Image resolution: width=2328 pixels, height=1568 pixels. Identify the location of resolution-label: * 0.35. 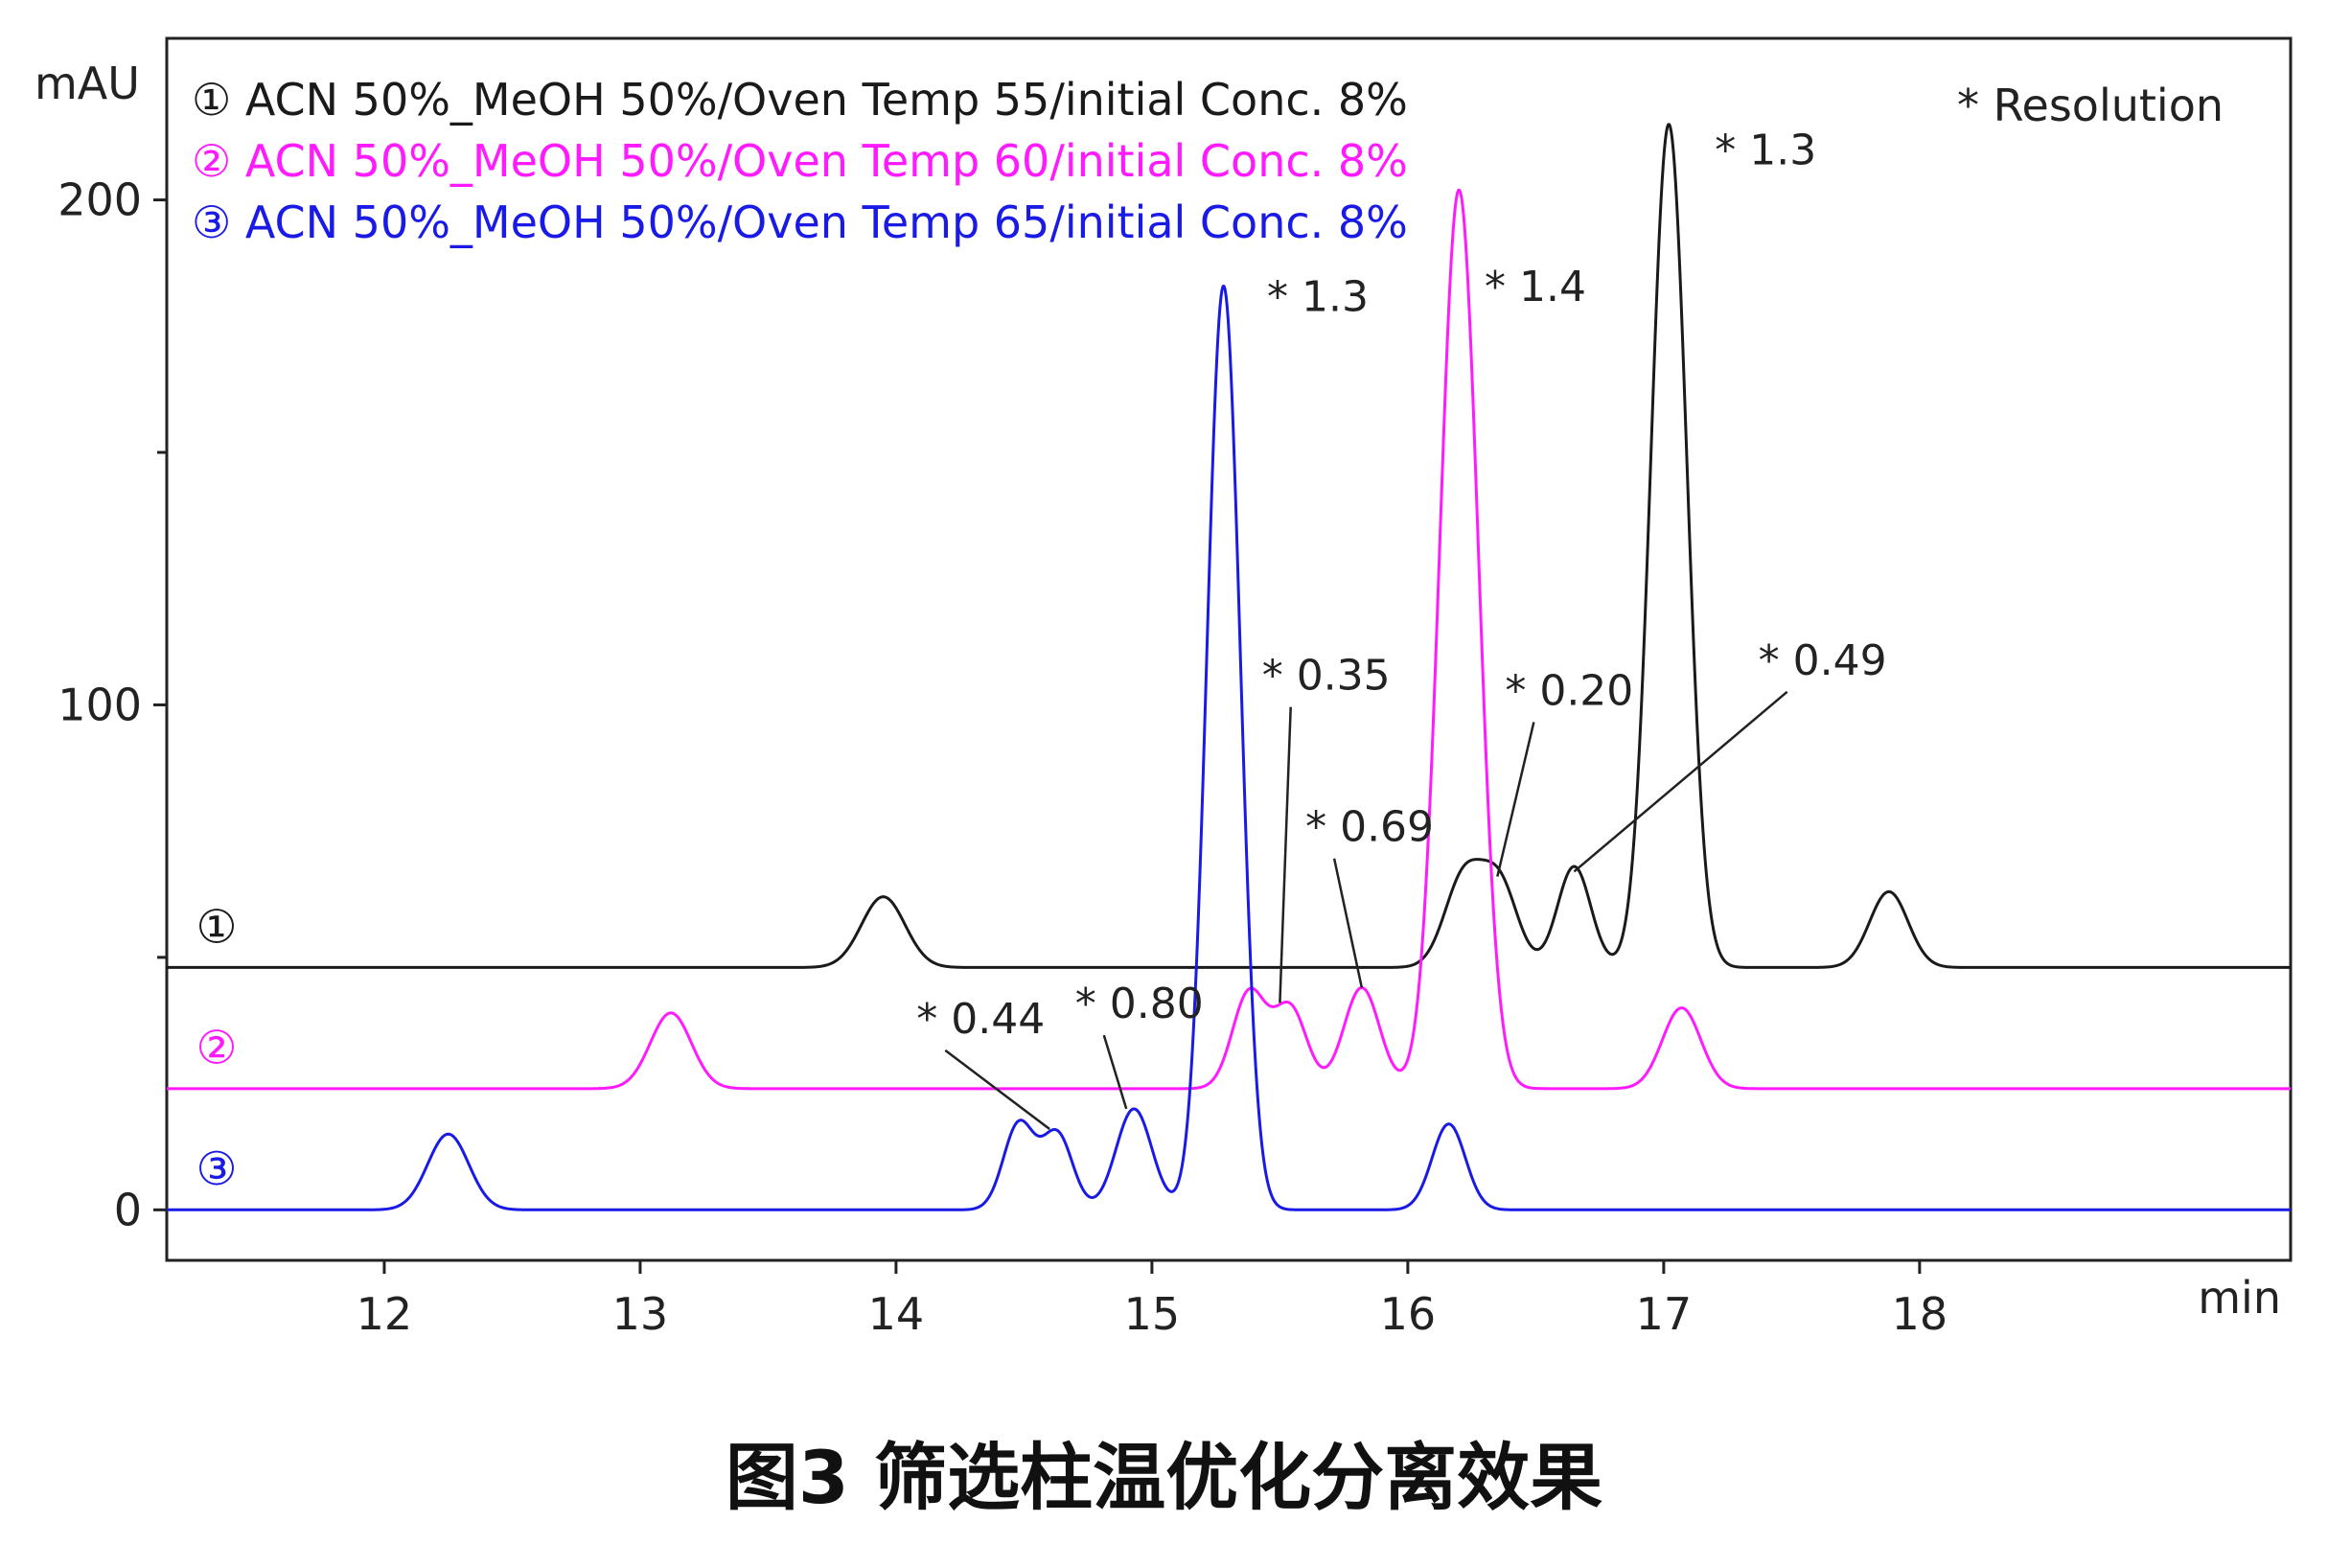
(1326, 676).